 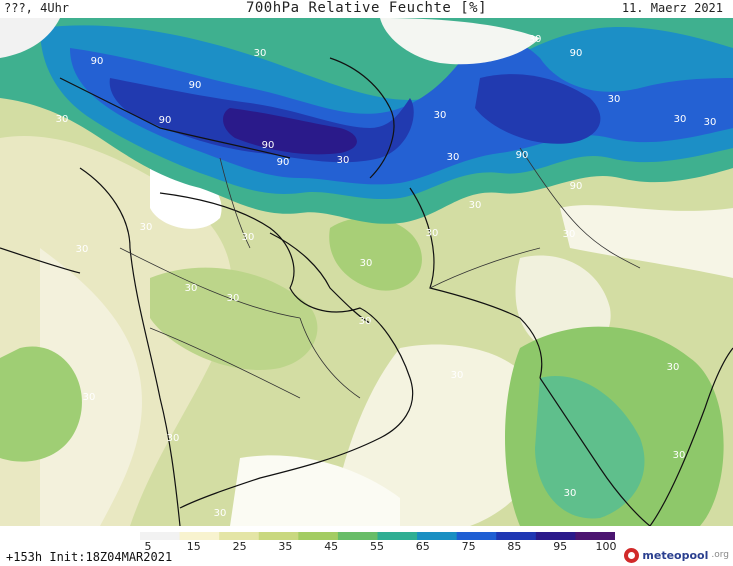 What do you see at coordinates (468, 546) in the screenshot?
I see `colorbar-tick-label: 75` at bounding box center [468, 546].